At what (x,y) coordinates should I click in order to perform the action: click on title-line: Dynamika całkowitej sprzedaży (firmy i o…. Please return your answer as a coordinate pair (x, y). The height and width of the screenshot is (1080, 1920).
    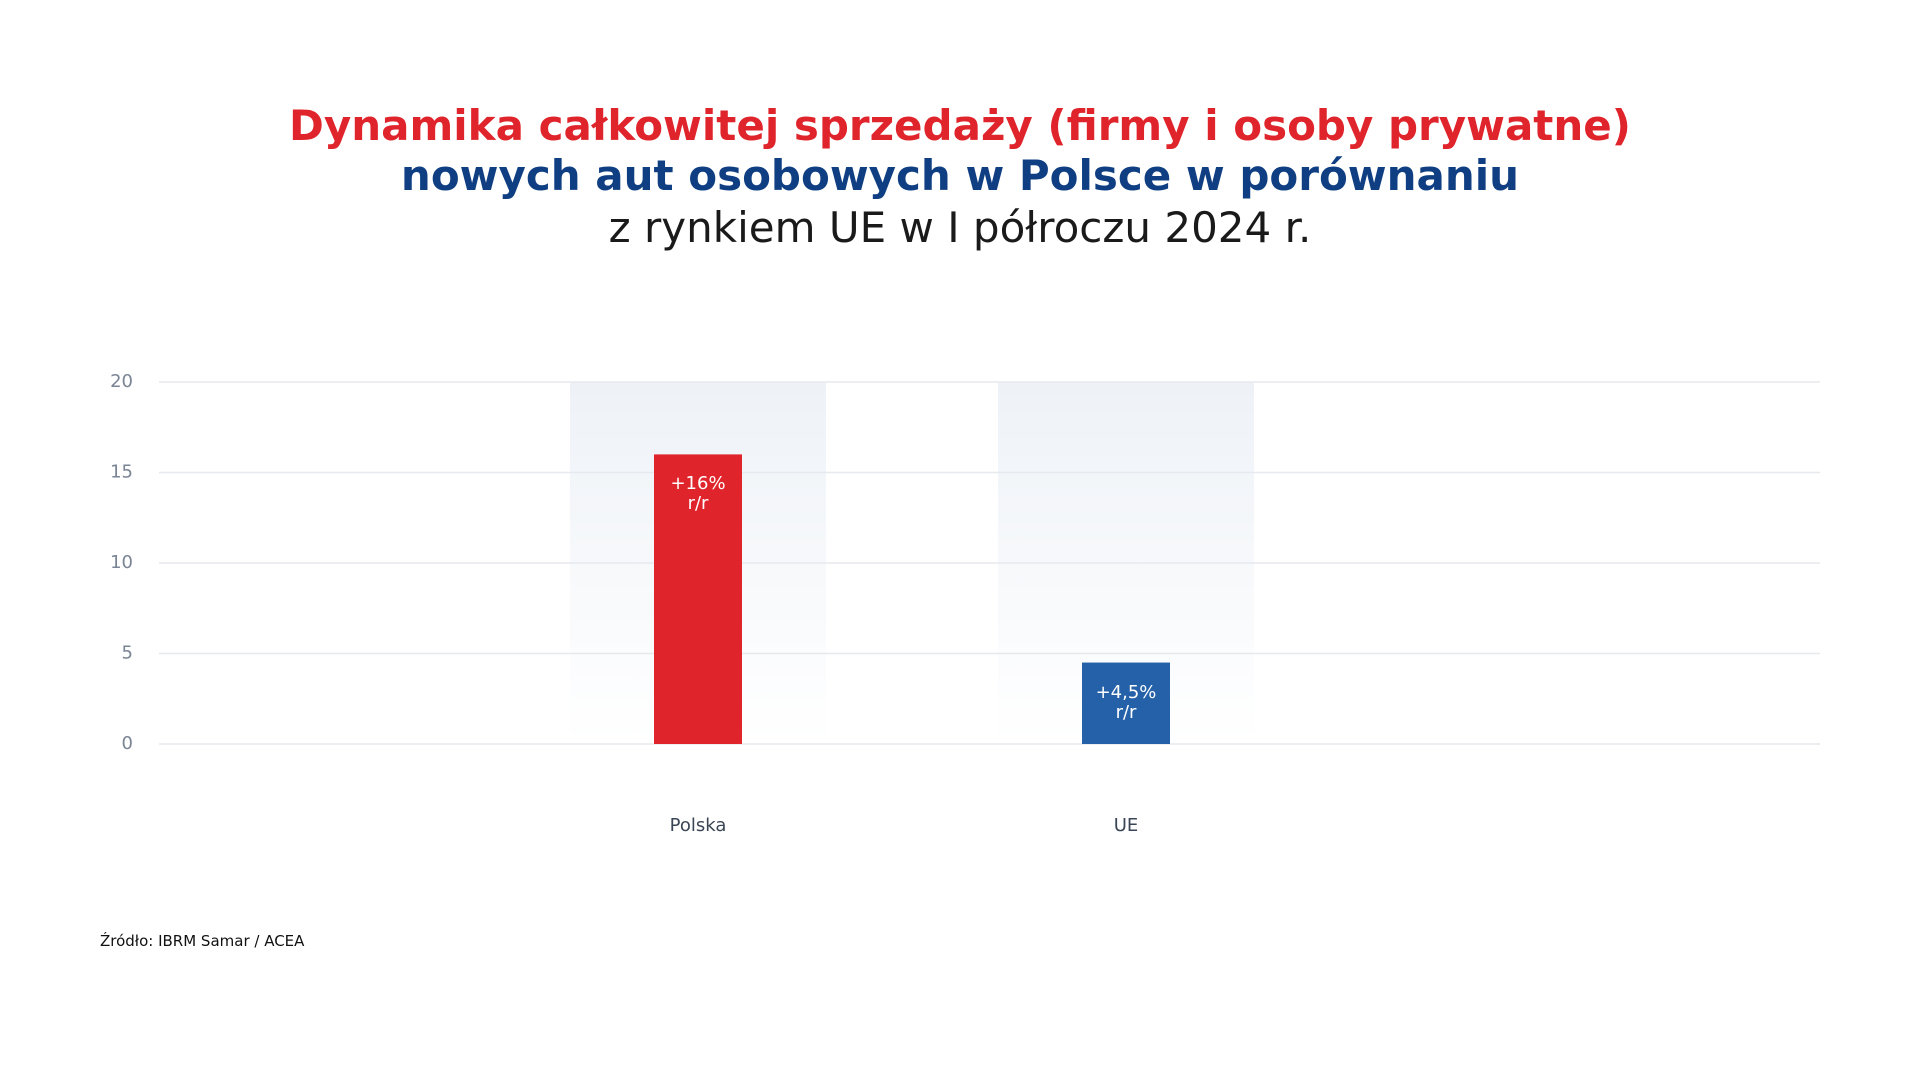
    Looking at the image, I should click on (960, 125).